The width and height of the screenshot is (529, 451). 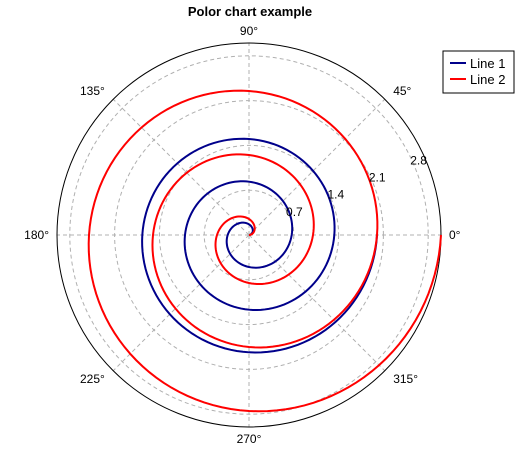 I want to click on legend-box, so click(x=478, y=72).